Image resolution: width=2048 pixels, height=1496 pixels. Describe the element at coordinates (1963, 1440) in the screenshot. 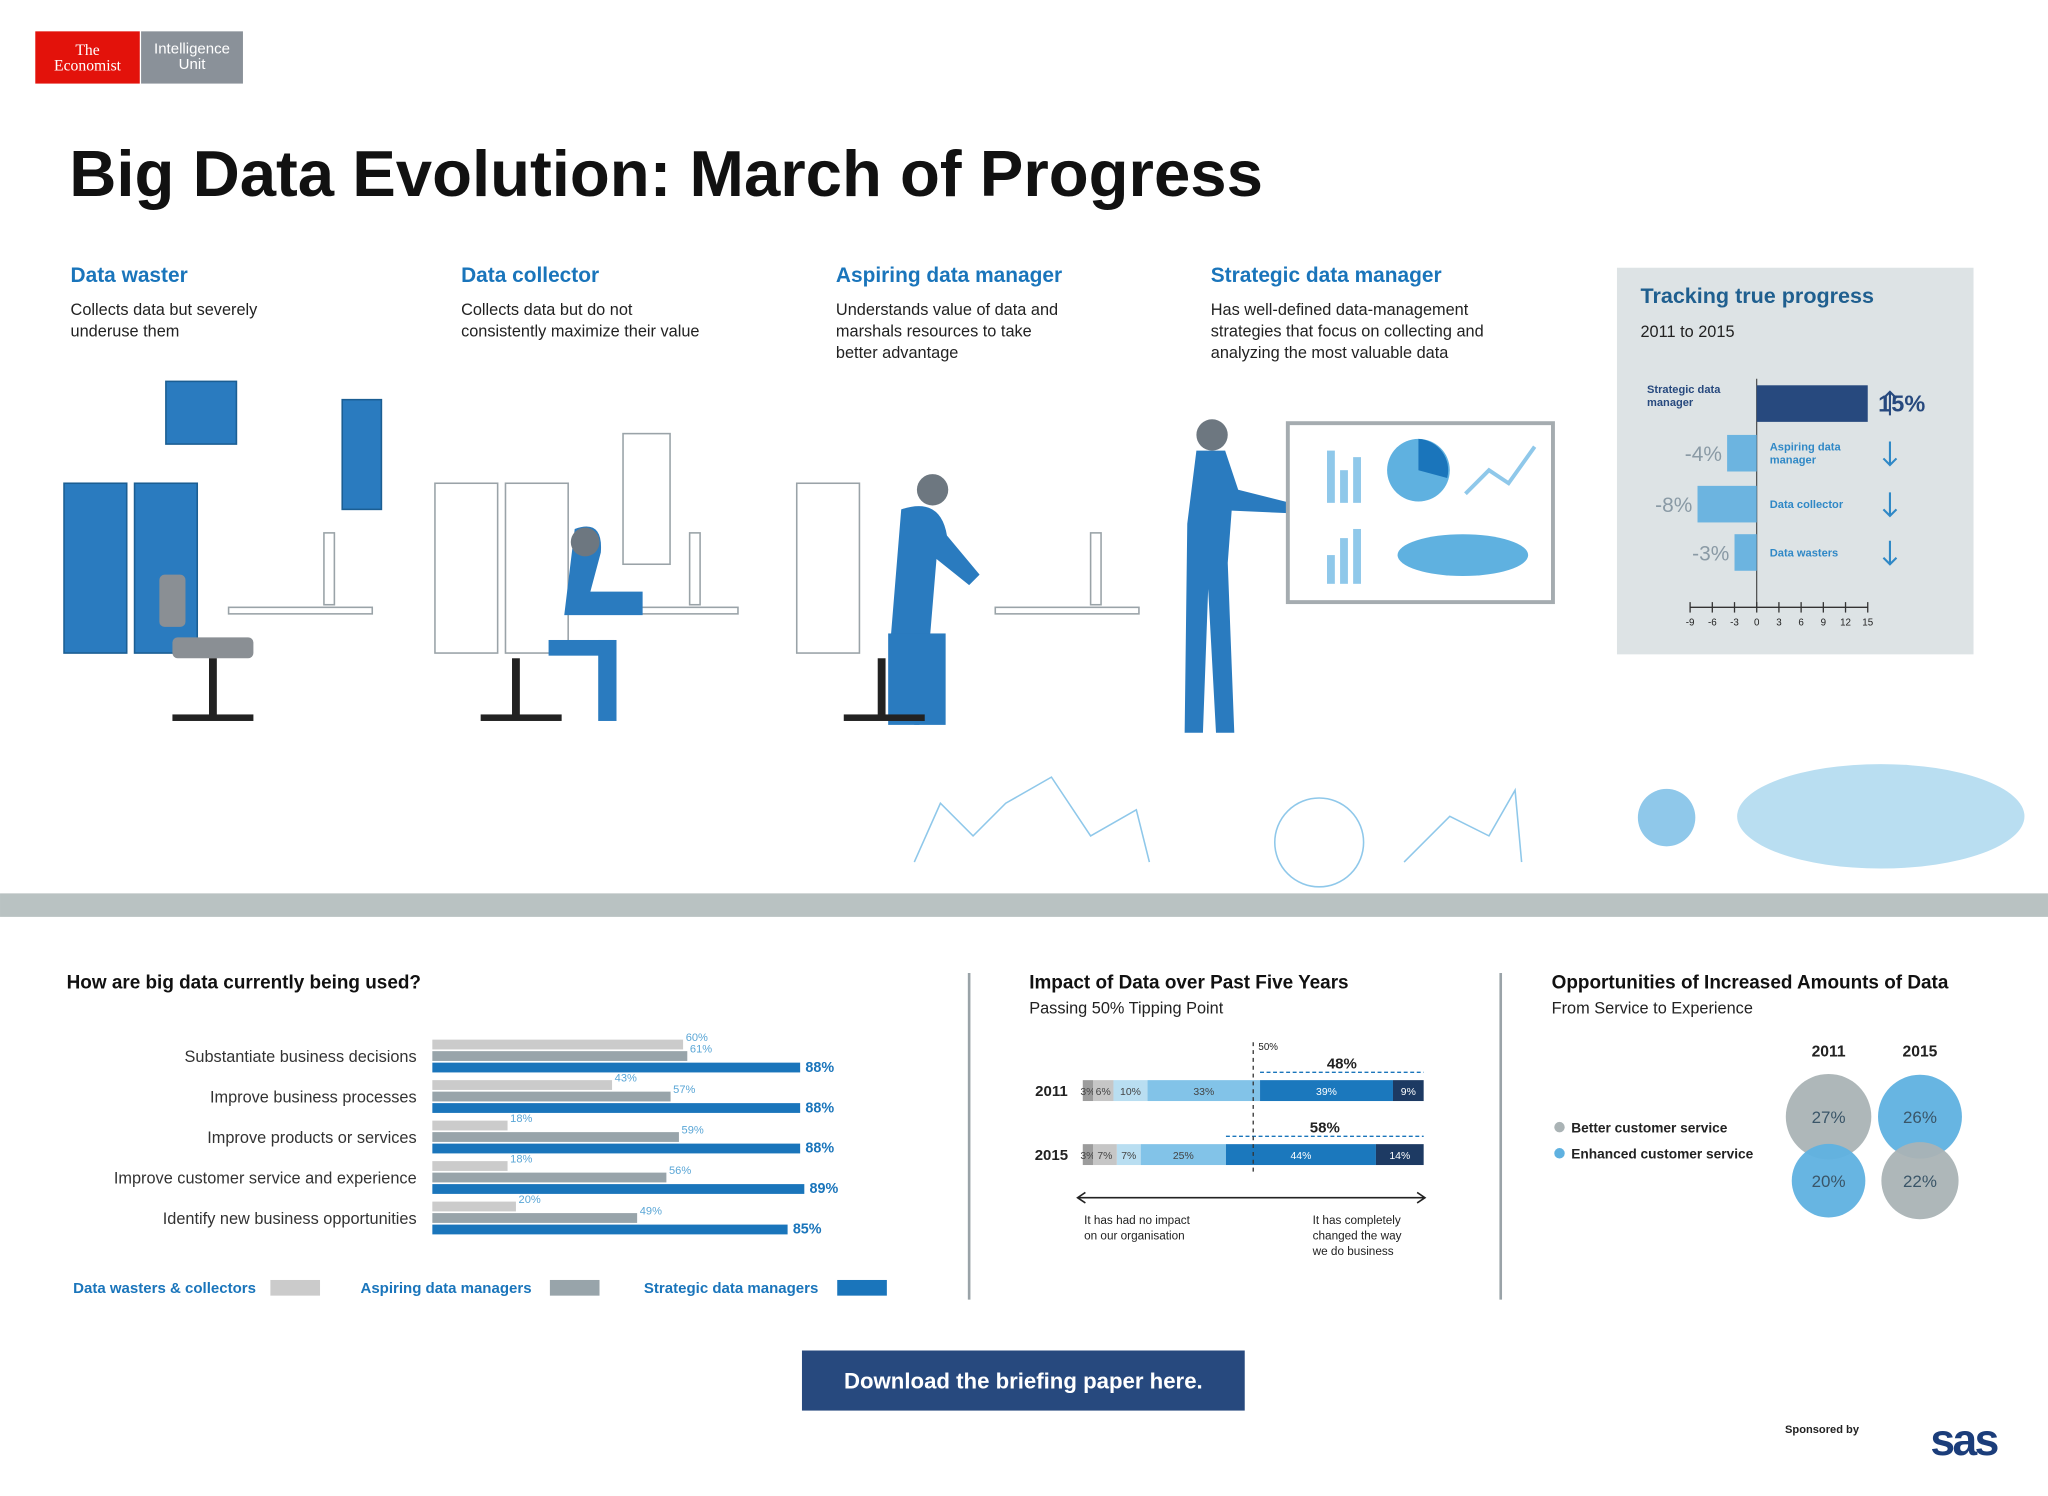

I see `sponsor-brand: sas` at that location.